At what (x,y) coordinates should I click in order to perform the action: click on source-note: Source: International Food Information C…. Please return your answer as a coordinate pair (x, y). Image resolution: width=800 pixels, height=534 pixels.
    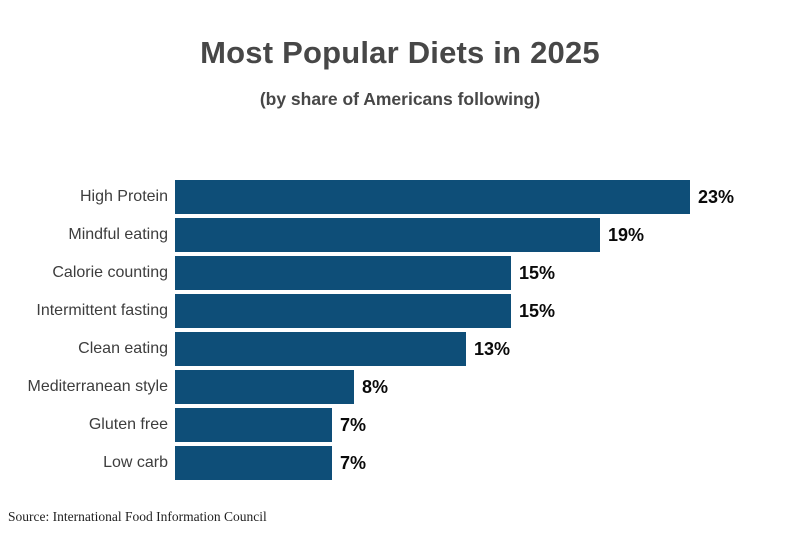
    Looking at the image, I should click on (137, 516).